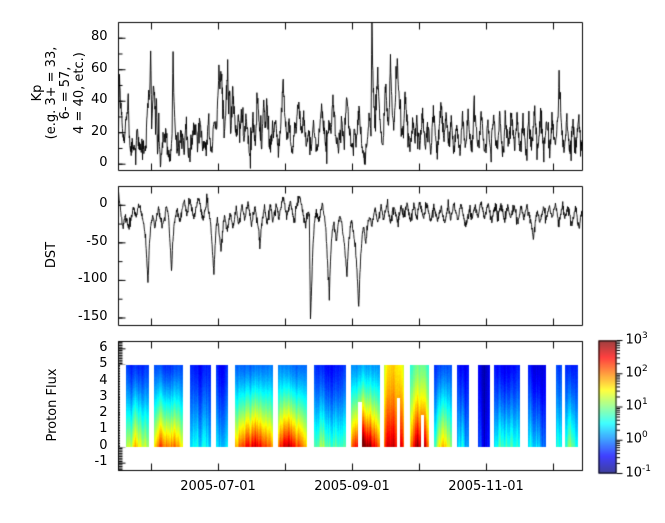  Describe the element at coordinates (92, 316) in the screenshot. I see `y-tick-label: -150` at that location.